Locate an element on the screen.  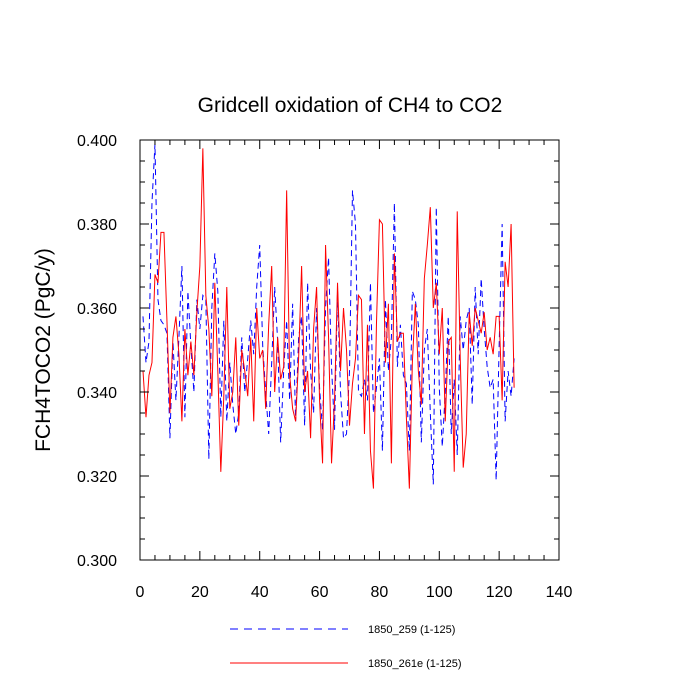
y-tick-label: 0.340 is located at coordinates (97, 393).